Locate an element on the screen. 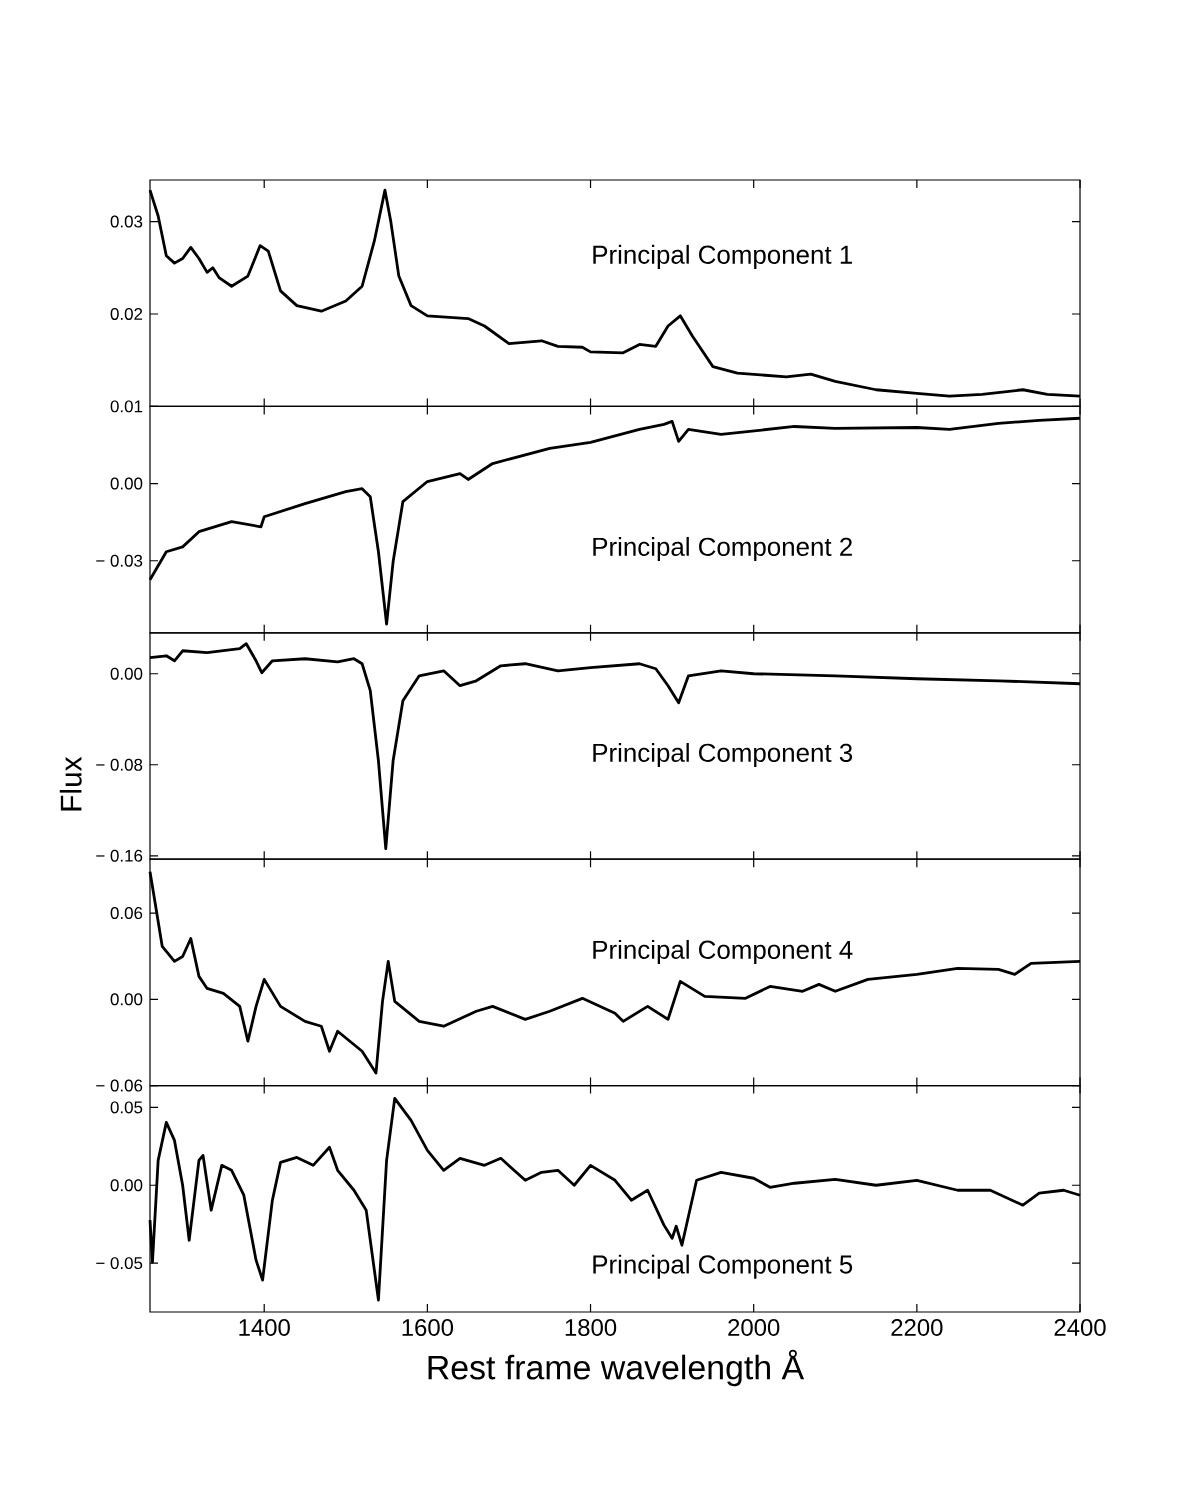  y-tick-label: 0.01 is located at coordinates (126, 406).